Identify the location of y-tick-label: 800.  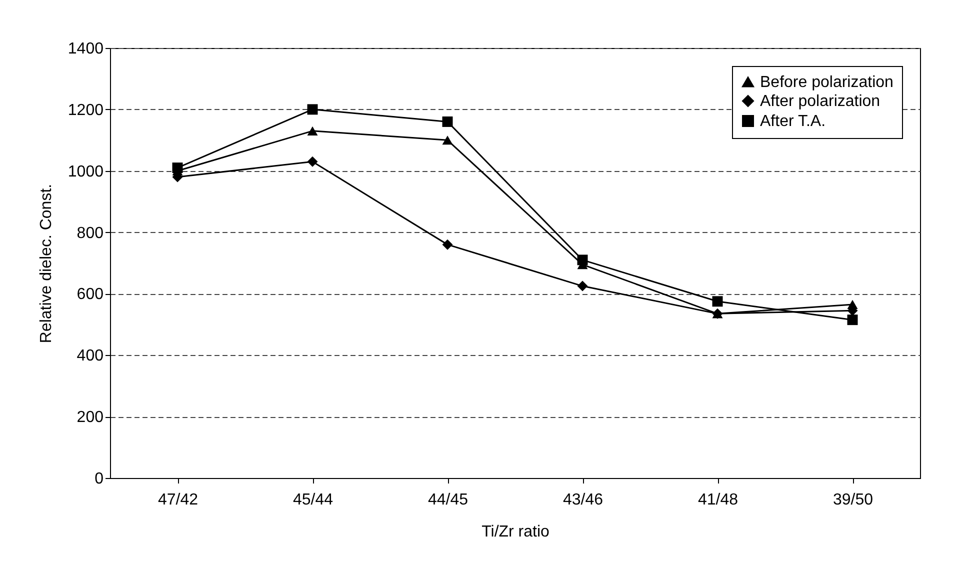
(90, 233).